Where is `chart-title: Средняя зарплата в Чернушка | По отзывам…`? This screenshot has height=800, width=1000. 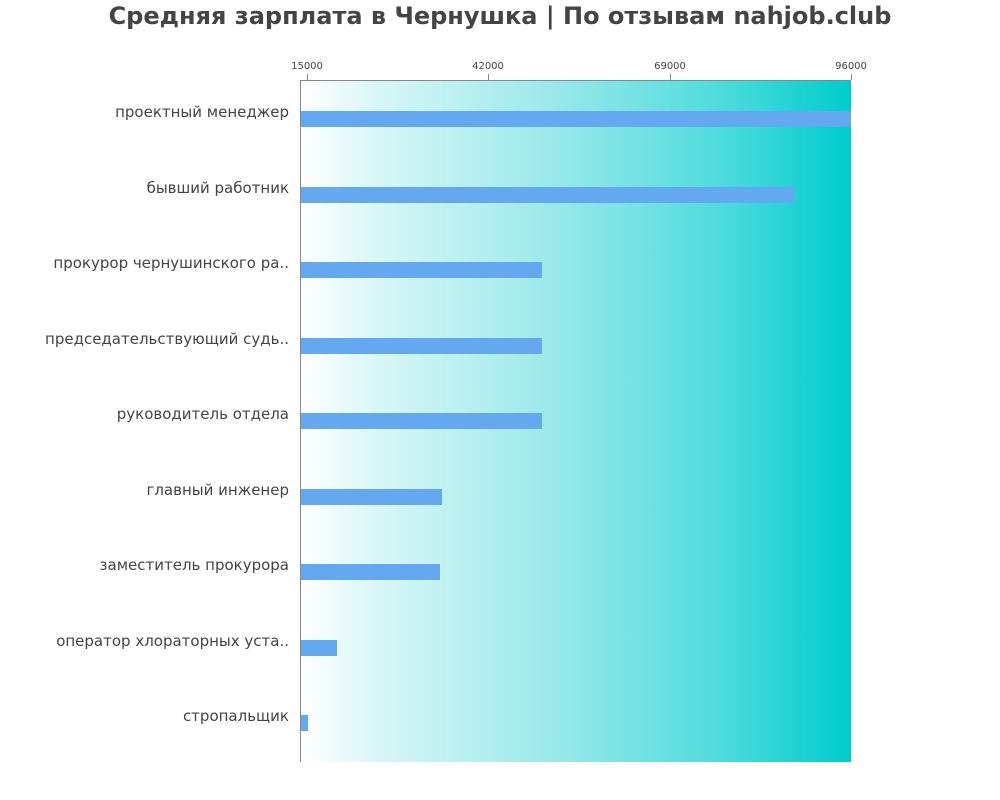 chart-title: Средняя зарплата в Чернушка | По отзывам… is located at coordinates (500, 16).